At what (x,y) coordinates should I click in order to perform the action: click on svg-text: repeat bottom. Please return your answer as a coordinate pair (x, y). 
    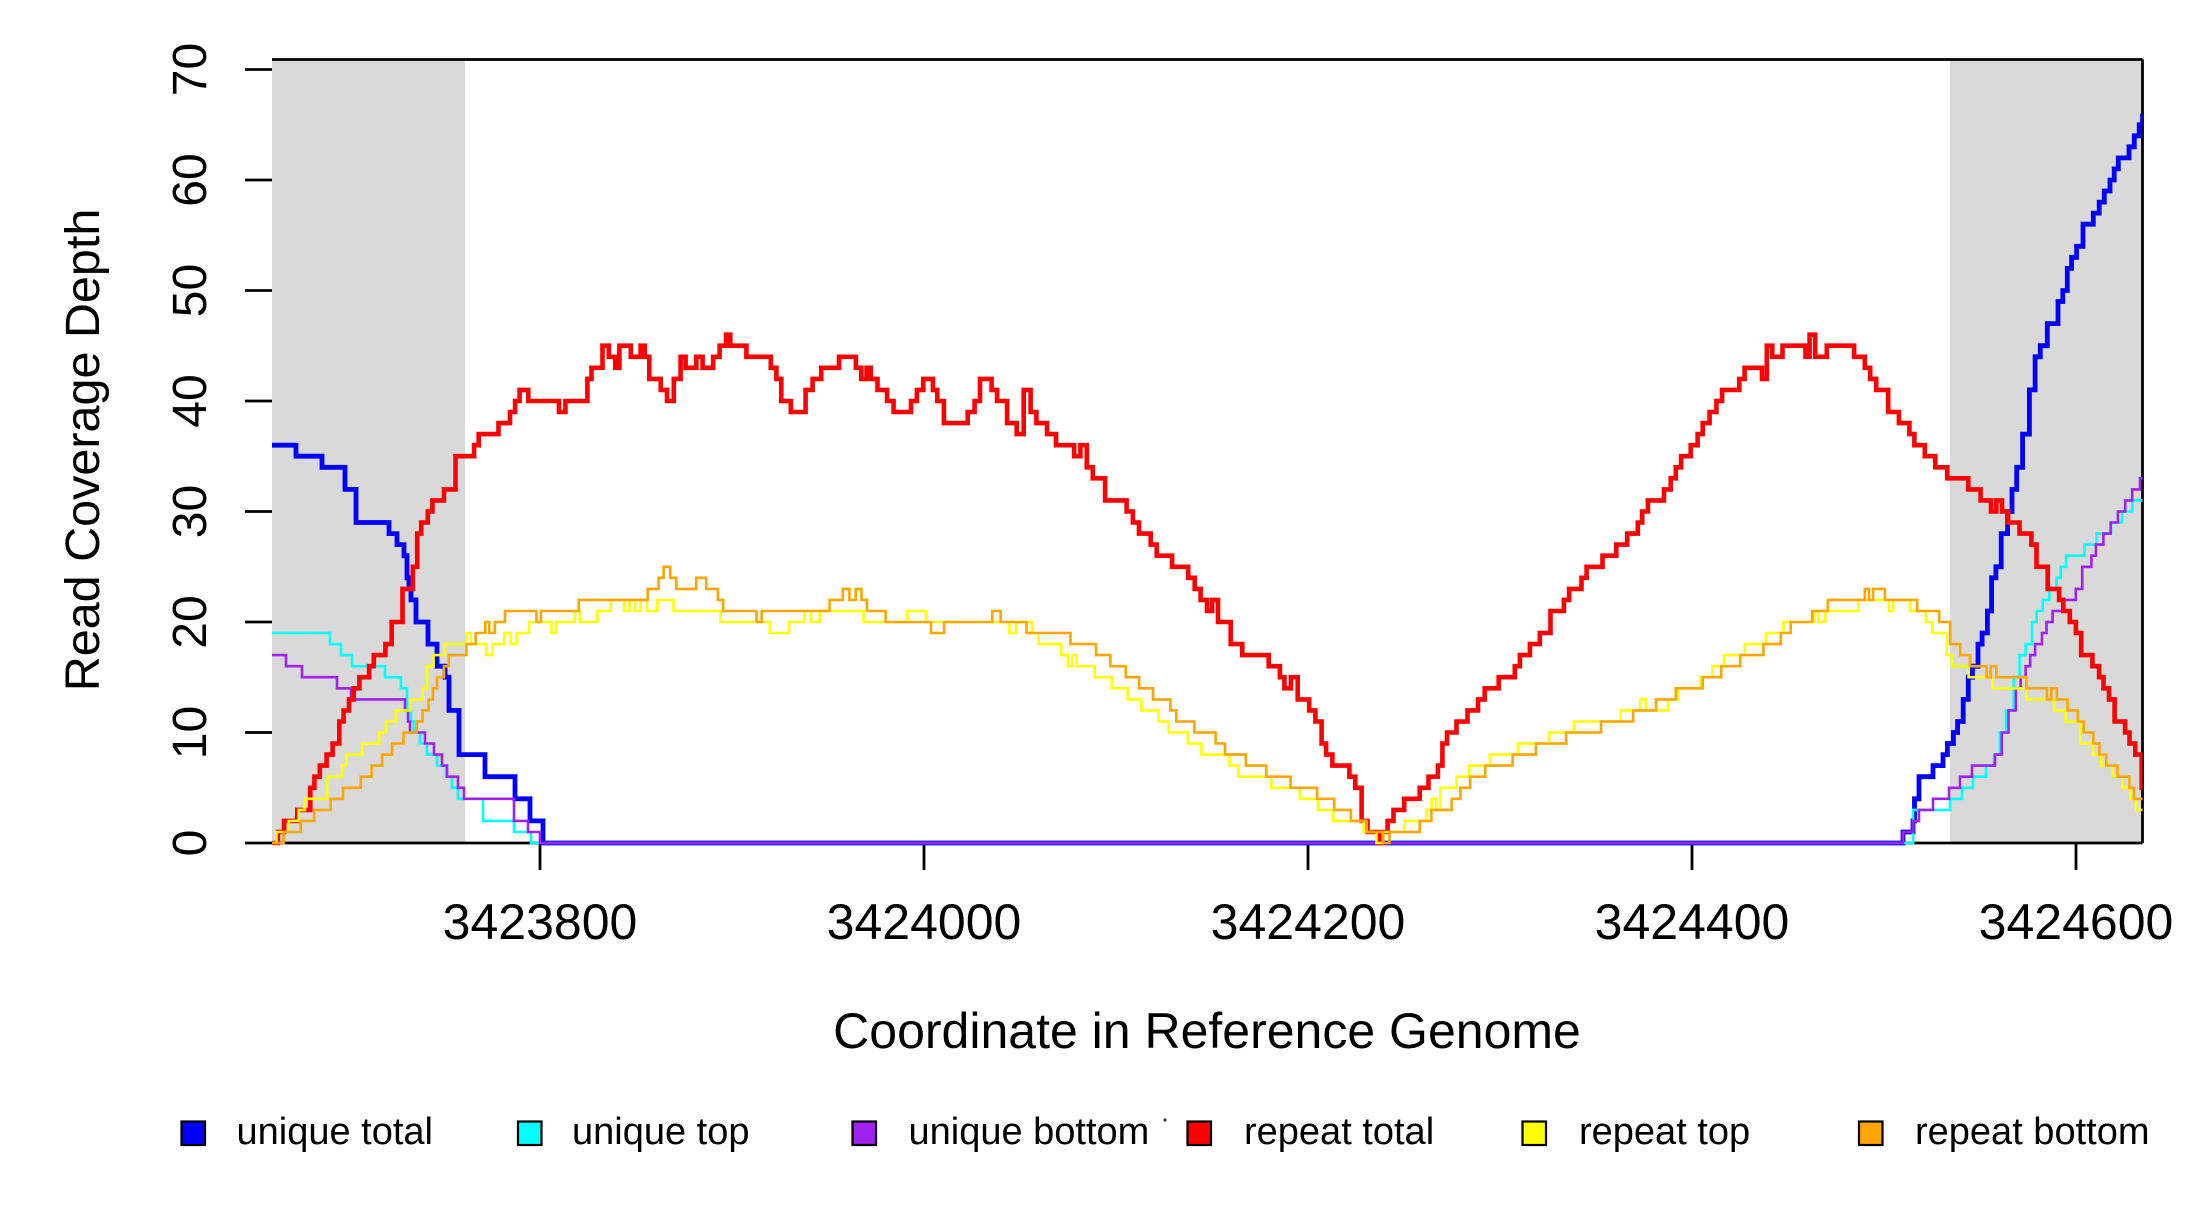
    Looking at the image, I should click on (2032, 1132).